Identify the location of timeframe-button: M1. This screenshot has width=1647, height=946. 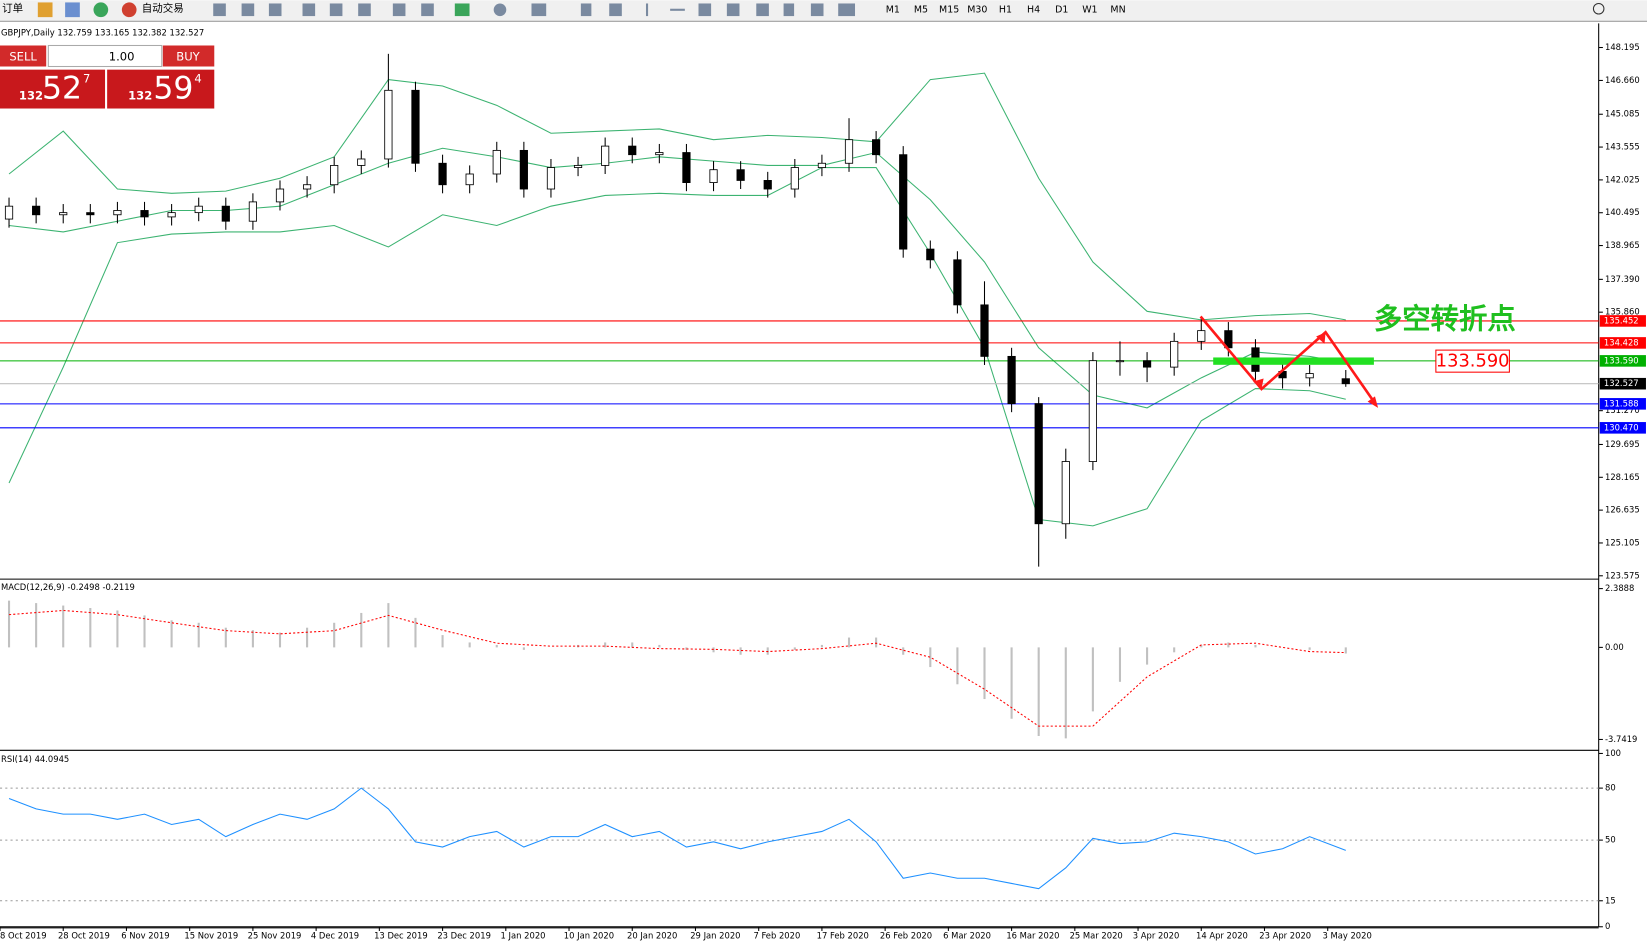
(893, 9).